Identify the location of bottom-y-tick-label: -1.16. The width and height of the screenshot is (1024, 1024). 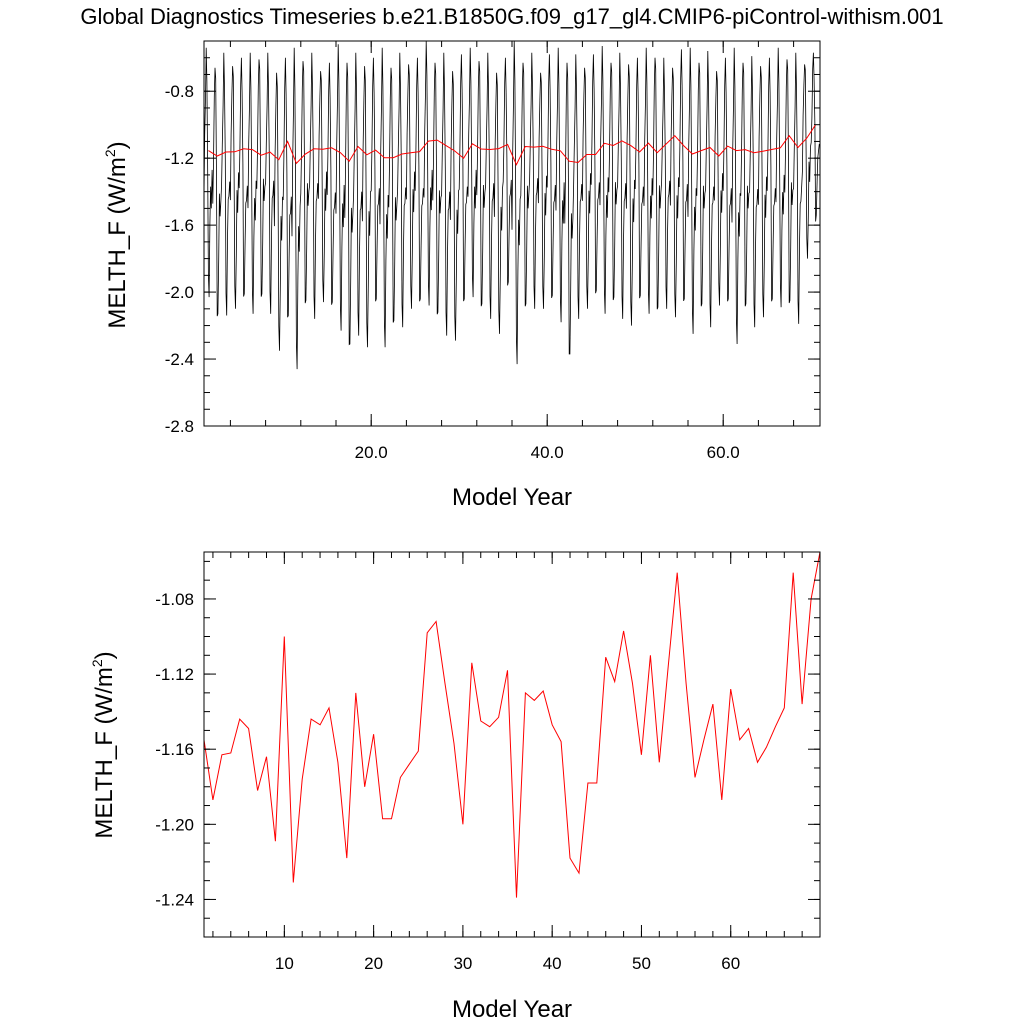
(174, 749).